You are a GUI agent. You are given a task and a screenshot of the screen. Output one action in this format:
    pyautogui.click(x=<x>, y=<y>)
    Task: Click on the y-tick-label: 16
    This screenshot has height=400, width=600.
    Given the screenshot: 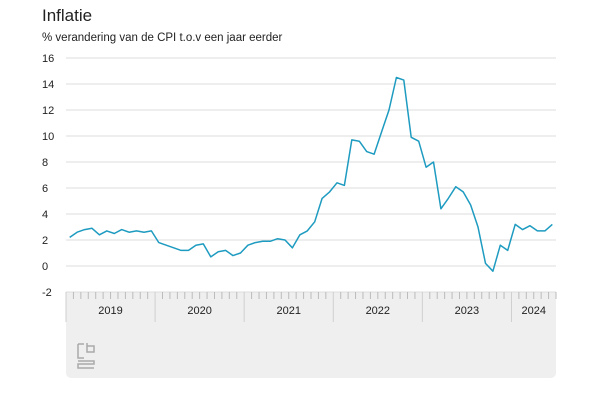 What is the action you would take?
    pyautogui.click(x=48, y=59)
    